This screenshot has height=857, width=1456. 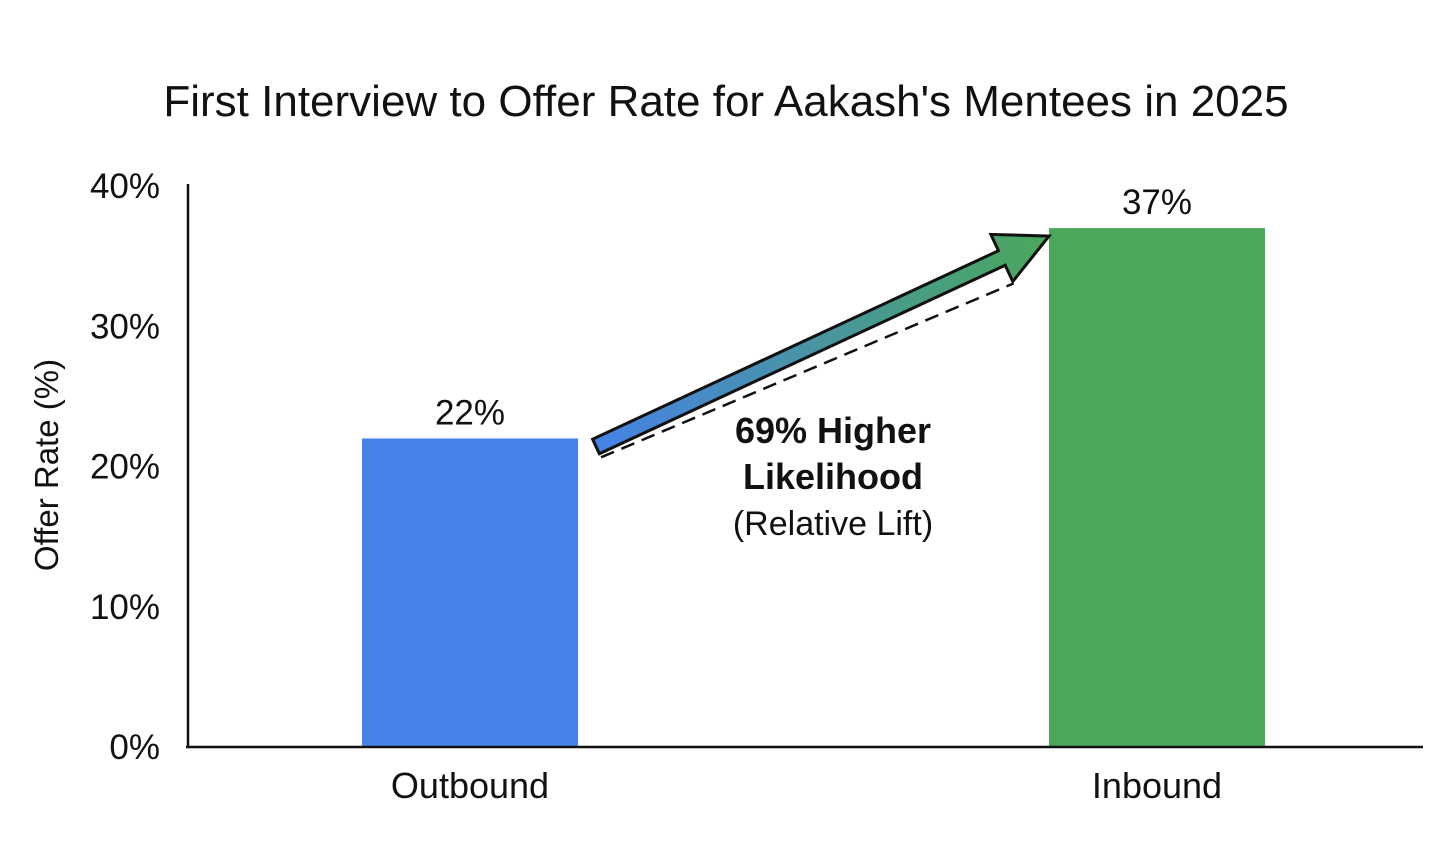 I want to click on x-tick-label-inbound: Inbound, so click(x=1157, y=785).